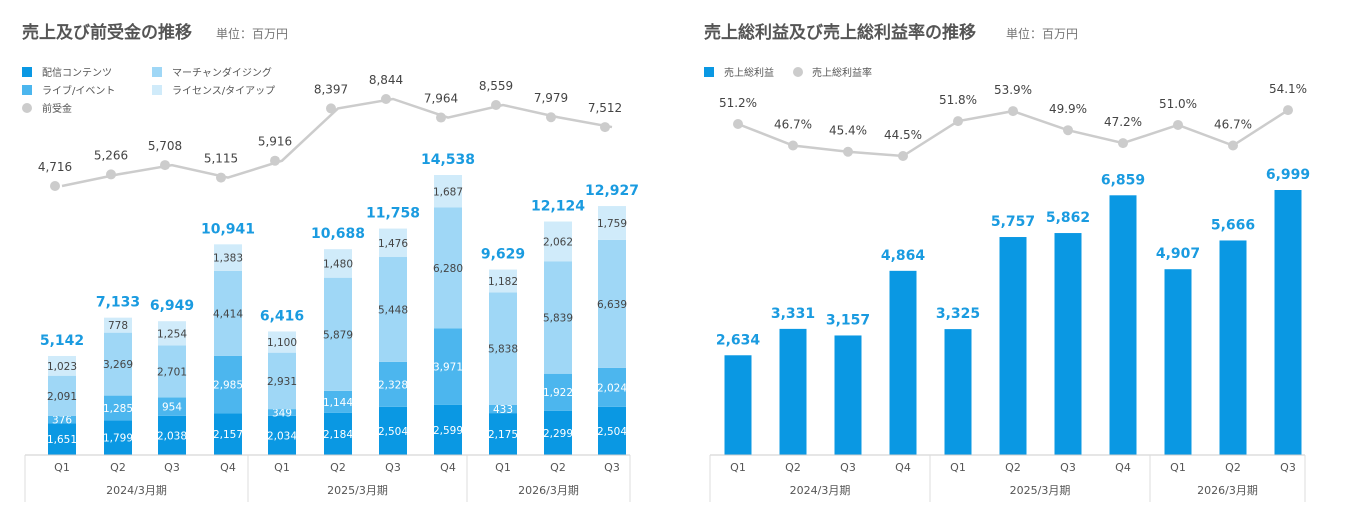 This screenshot has height=527, width=1350. I want to click on bar-total-label: 12,124, so click(558, 207).